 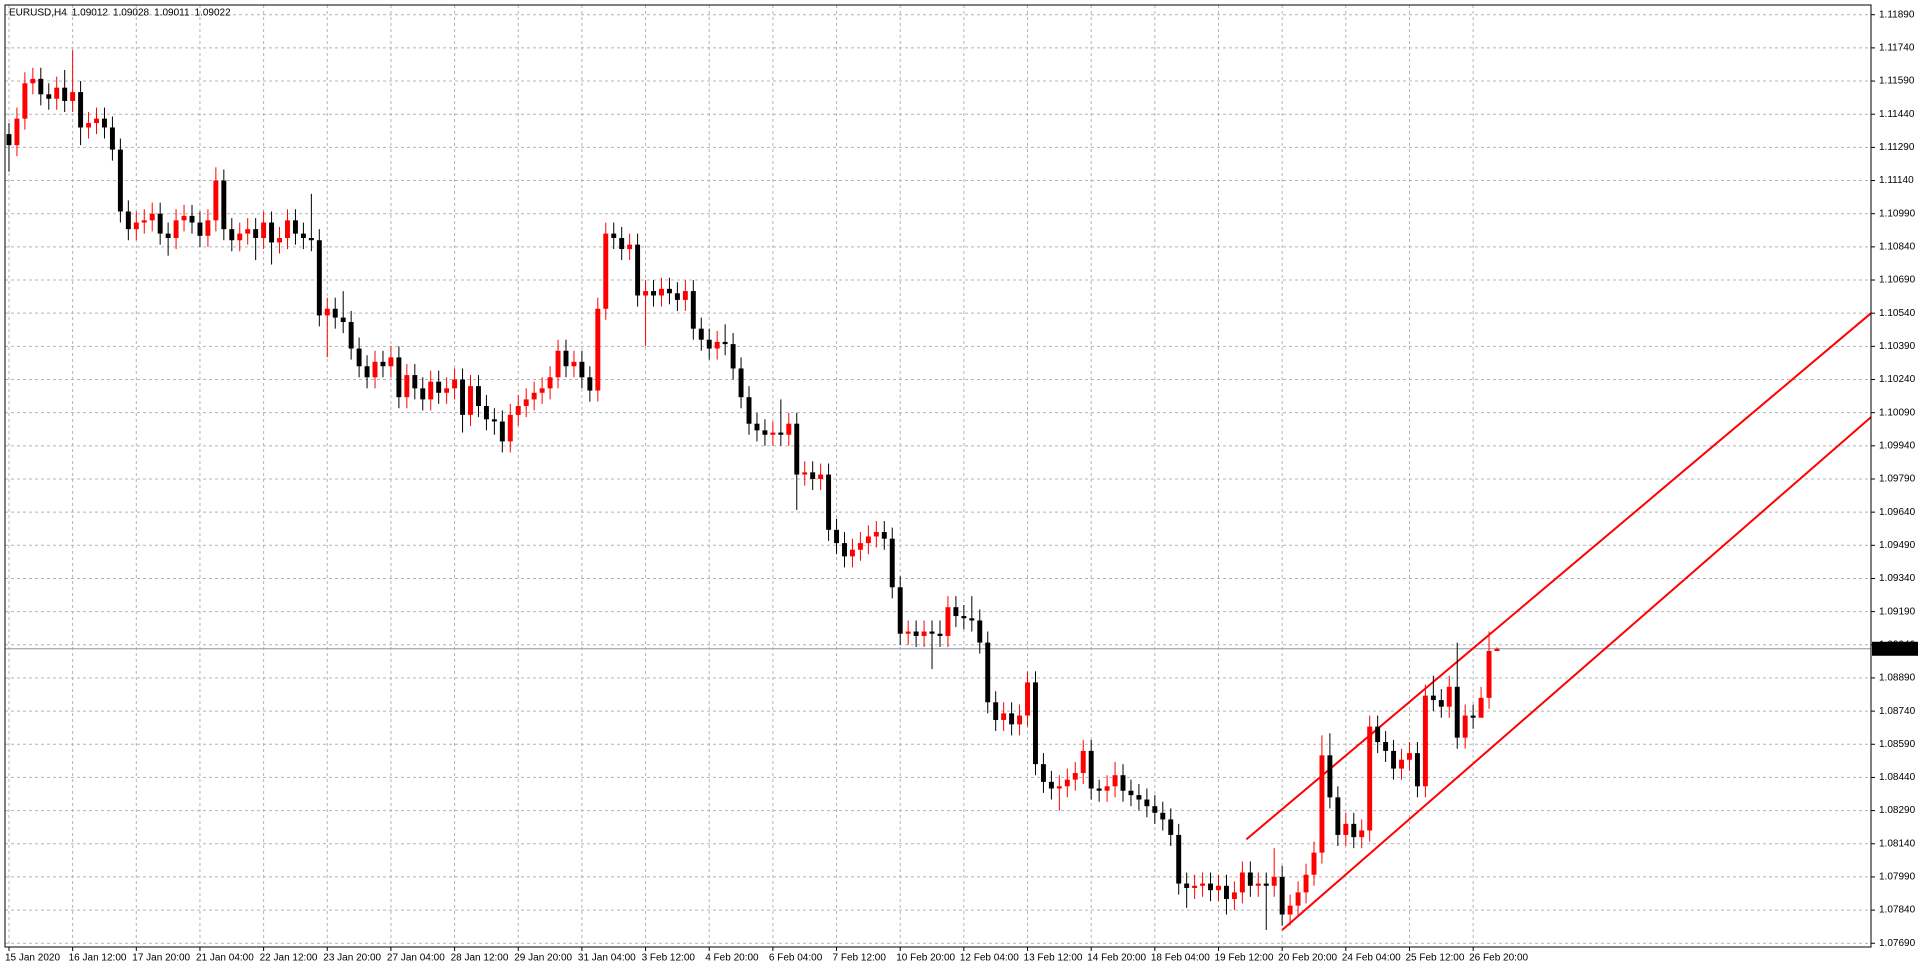 I want to click on y-tick-label: 1.10840, so click(x=1897, y=246).